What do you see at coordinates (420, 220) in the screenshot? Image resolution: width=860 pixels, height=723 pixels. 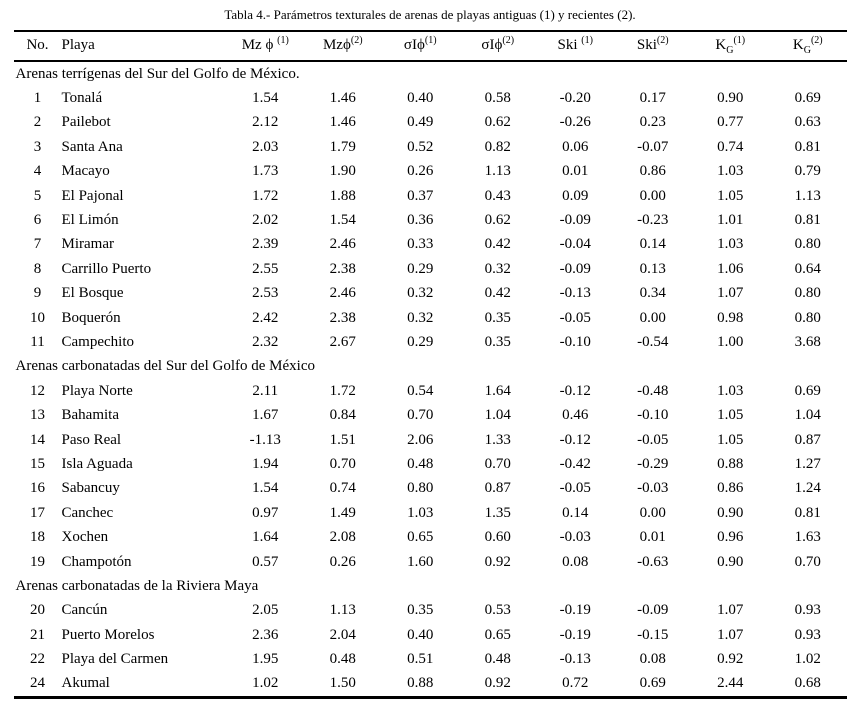 I see `value-cell: 0.36` at bounding box center [420, 220].